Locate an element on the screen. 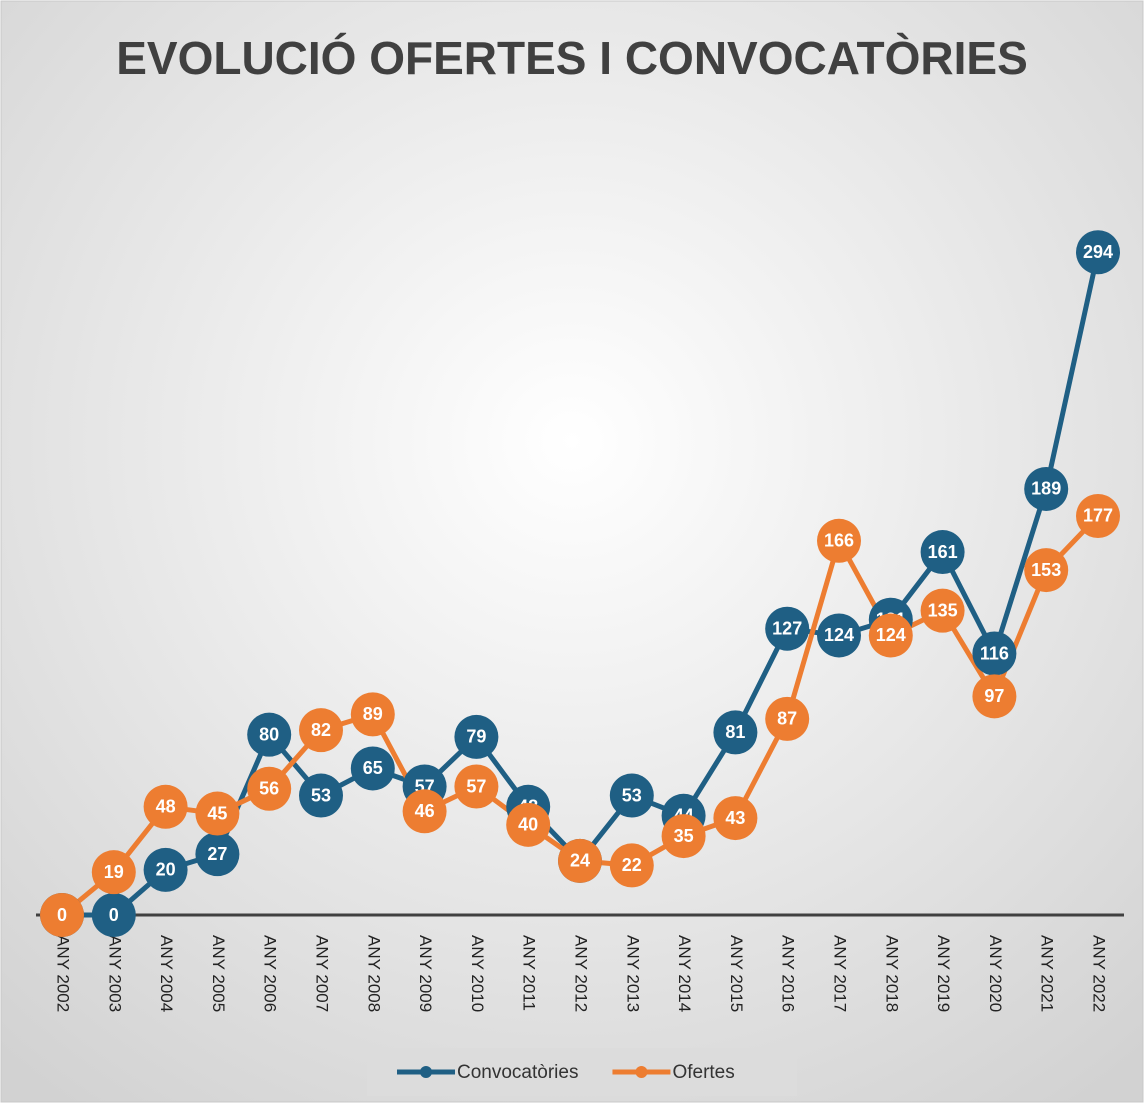  data-label: 48 is located at coordinates (166, 807).